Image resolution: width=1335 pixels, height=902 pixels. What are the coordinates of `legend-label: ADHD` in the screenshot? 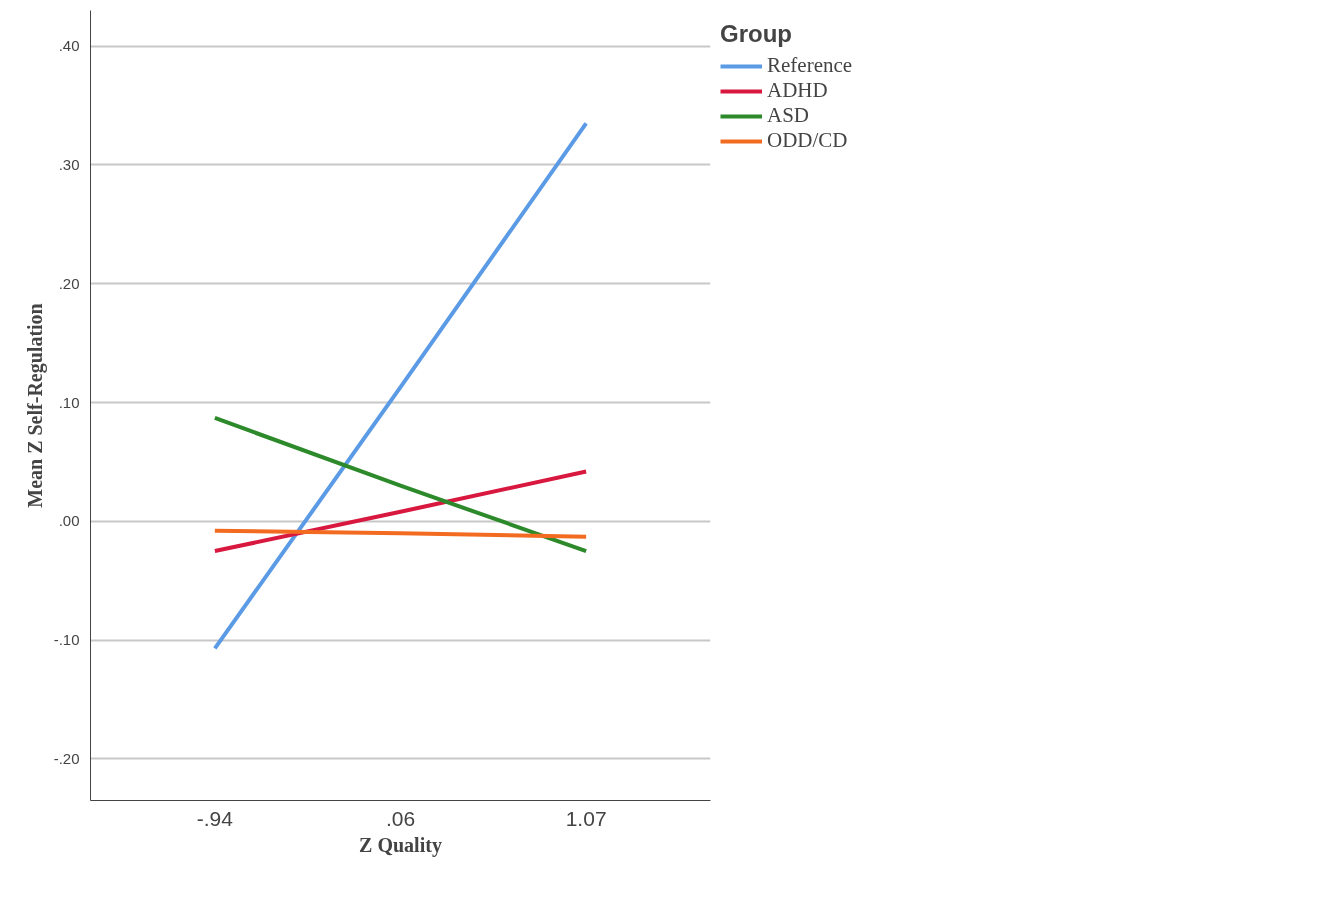 It's located at (797, 90).